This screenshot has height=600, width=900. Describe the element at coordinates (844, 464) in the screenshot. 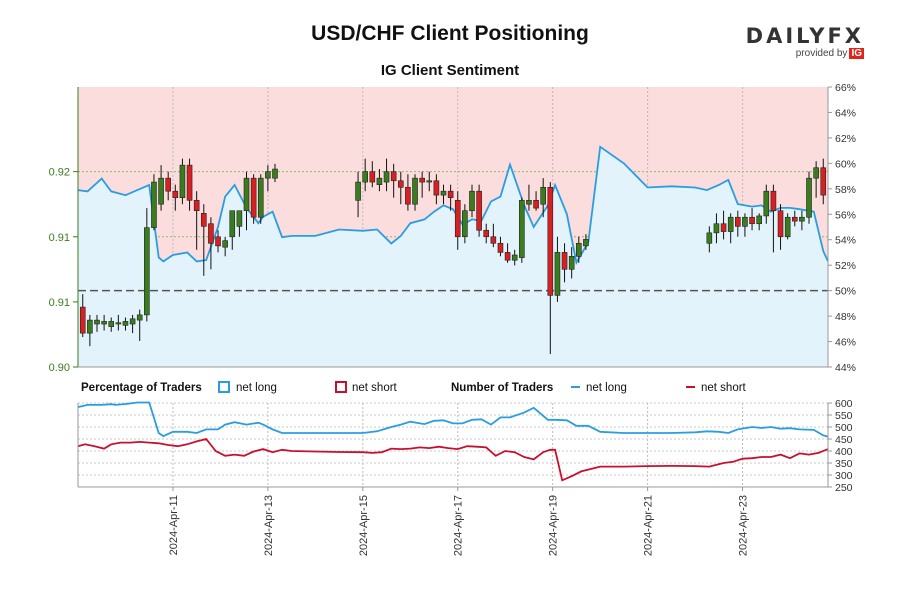

I see `count-tick-label: 350` at that location.